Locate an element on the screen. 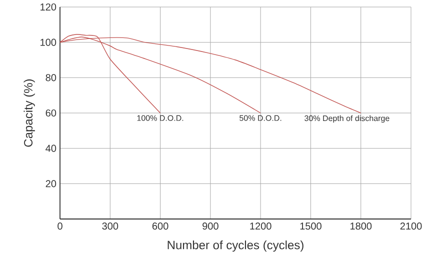 The image size is (431, 271). y-tick-label: 40 is located at coordinates (51, 148).